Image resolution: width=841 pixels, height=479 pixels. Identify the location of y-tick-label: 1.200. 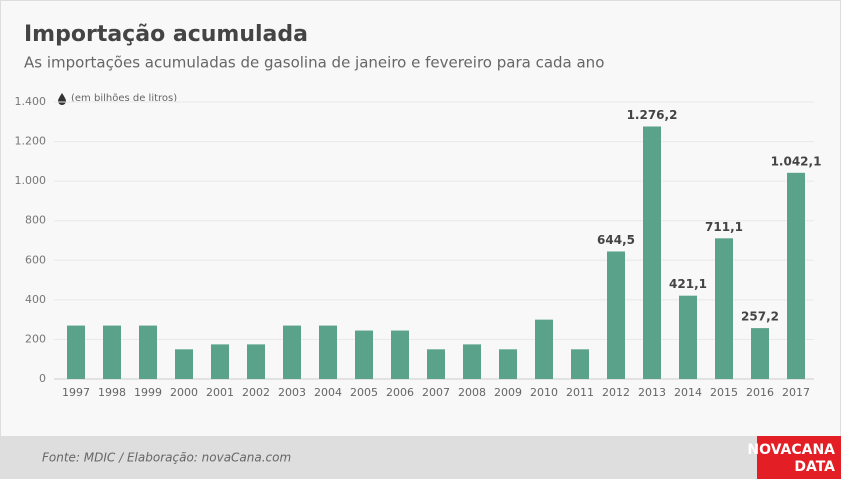
(31, 141).